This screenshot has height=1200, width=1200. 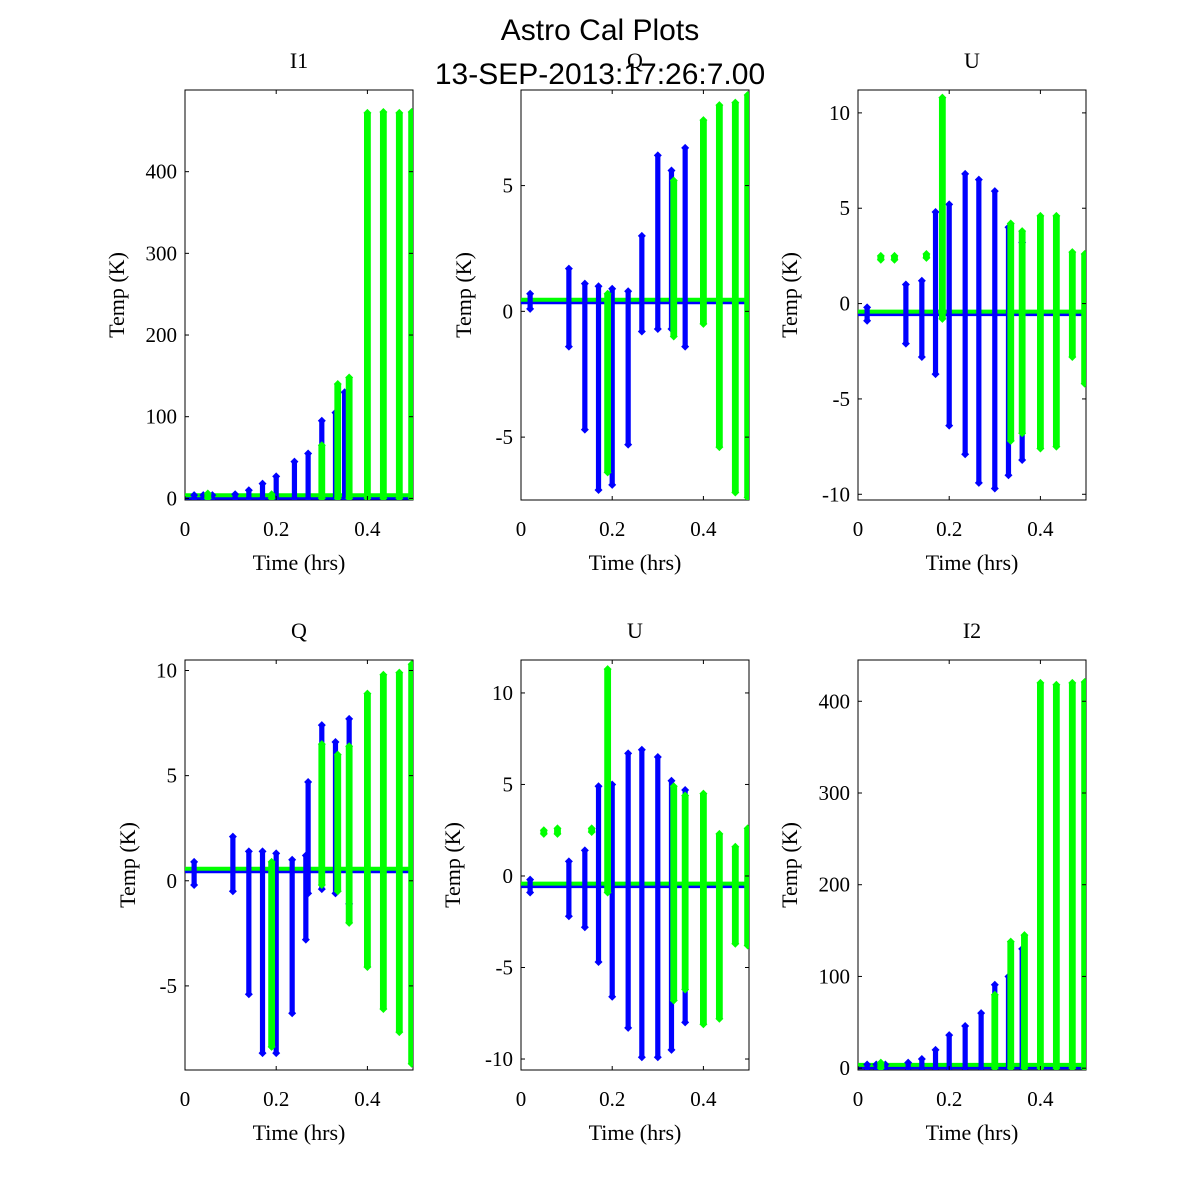 What do you see at coordinates (262, 1053) in the screenshot?
I see `blue-point-4-min` at bounding box center [262, 1053].